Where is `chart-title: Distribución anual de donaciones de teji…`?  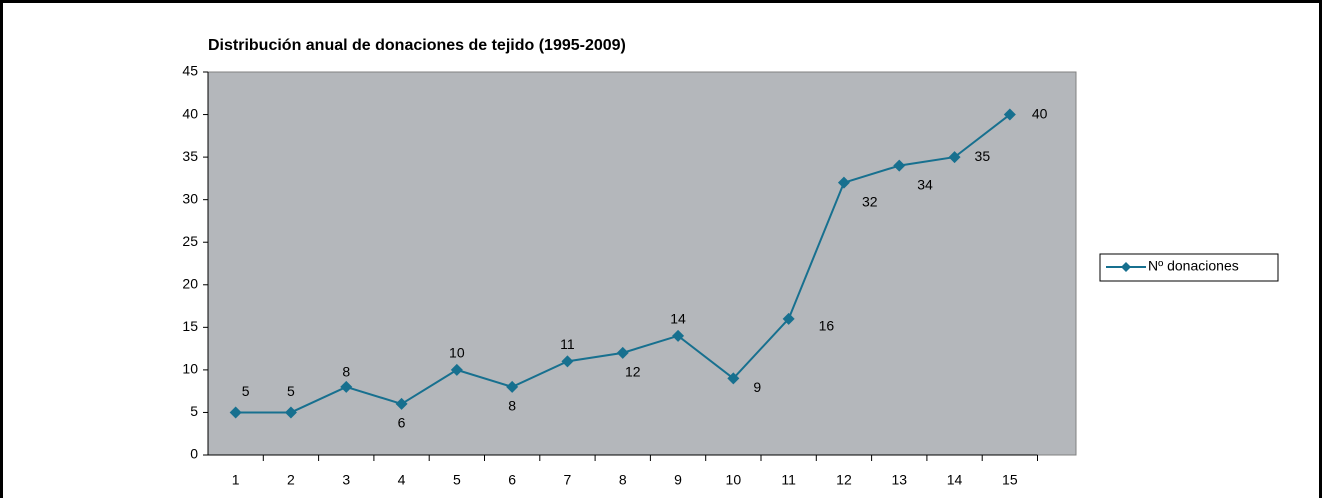
chart-title: Distribución anual de donaciones de teji… is located at coordinates (417, 45).